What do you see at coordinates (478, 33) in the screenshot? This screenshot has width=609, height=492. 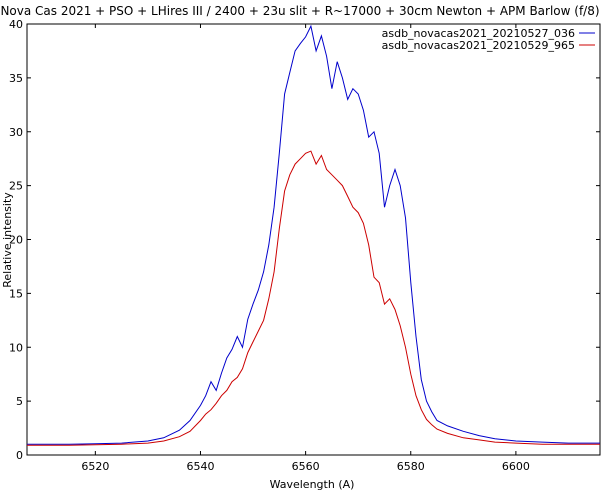 I see `legend-label-0: asdb_novacas2021_20210527_036` at bounding box center [478, 33].